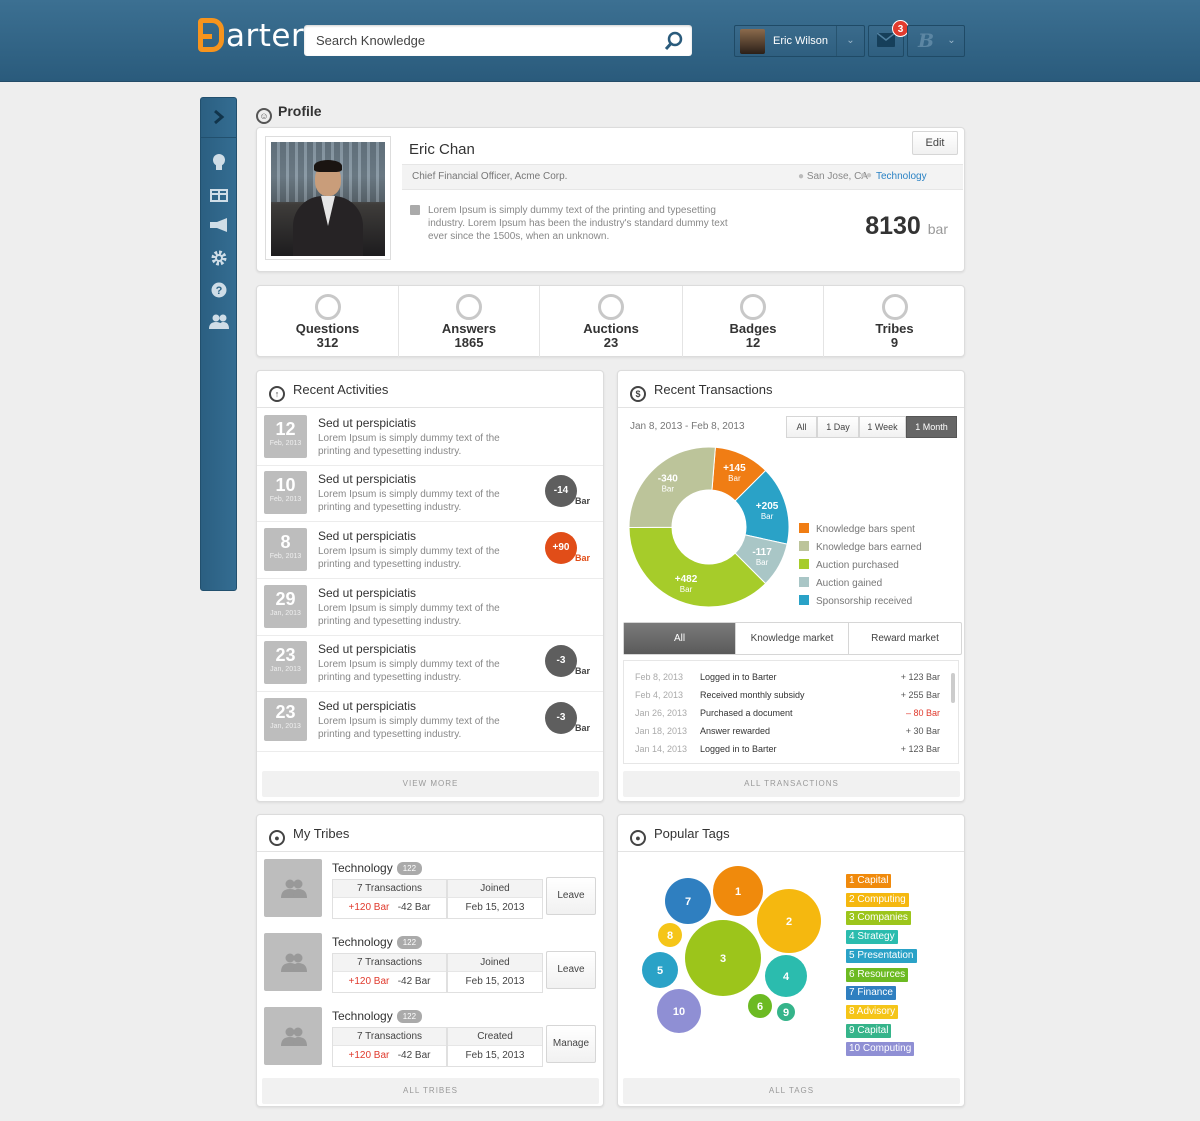 The image size is (1200, 1121). Describe the element at coordinates (791, 784) in the screenshot. I see `all-transactions-button: ALL TRANSACTIONS` at that location.